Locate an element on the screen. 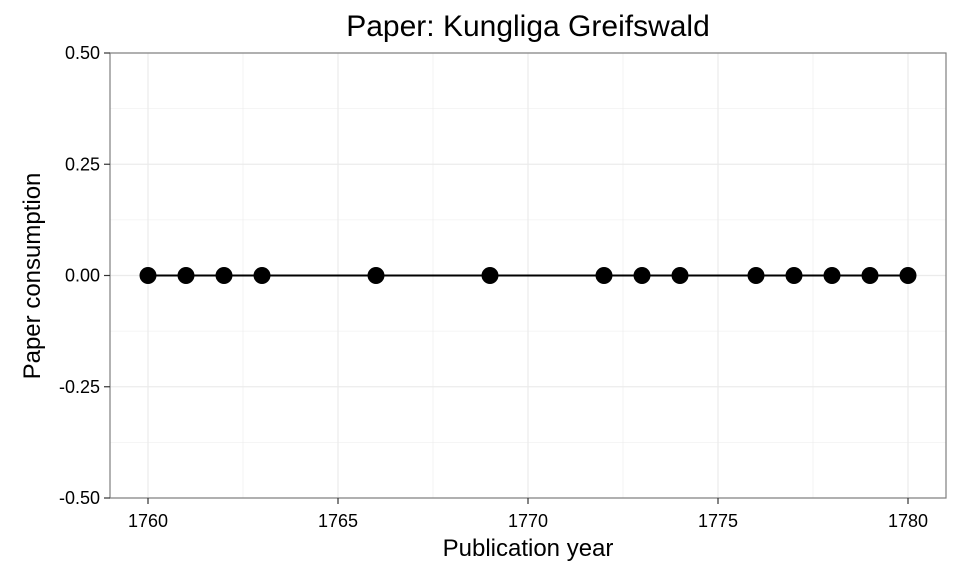 The image size is (960, 576). x-tick-label: 1775 is located at coordinates (718, 521).